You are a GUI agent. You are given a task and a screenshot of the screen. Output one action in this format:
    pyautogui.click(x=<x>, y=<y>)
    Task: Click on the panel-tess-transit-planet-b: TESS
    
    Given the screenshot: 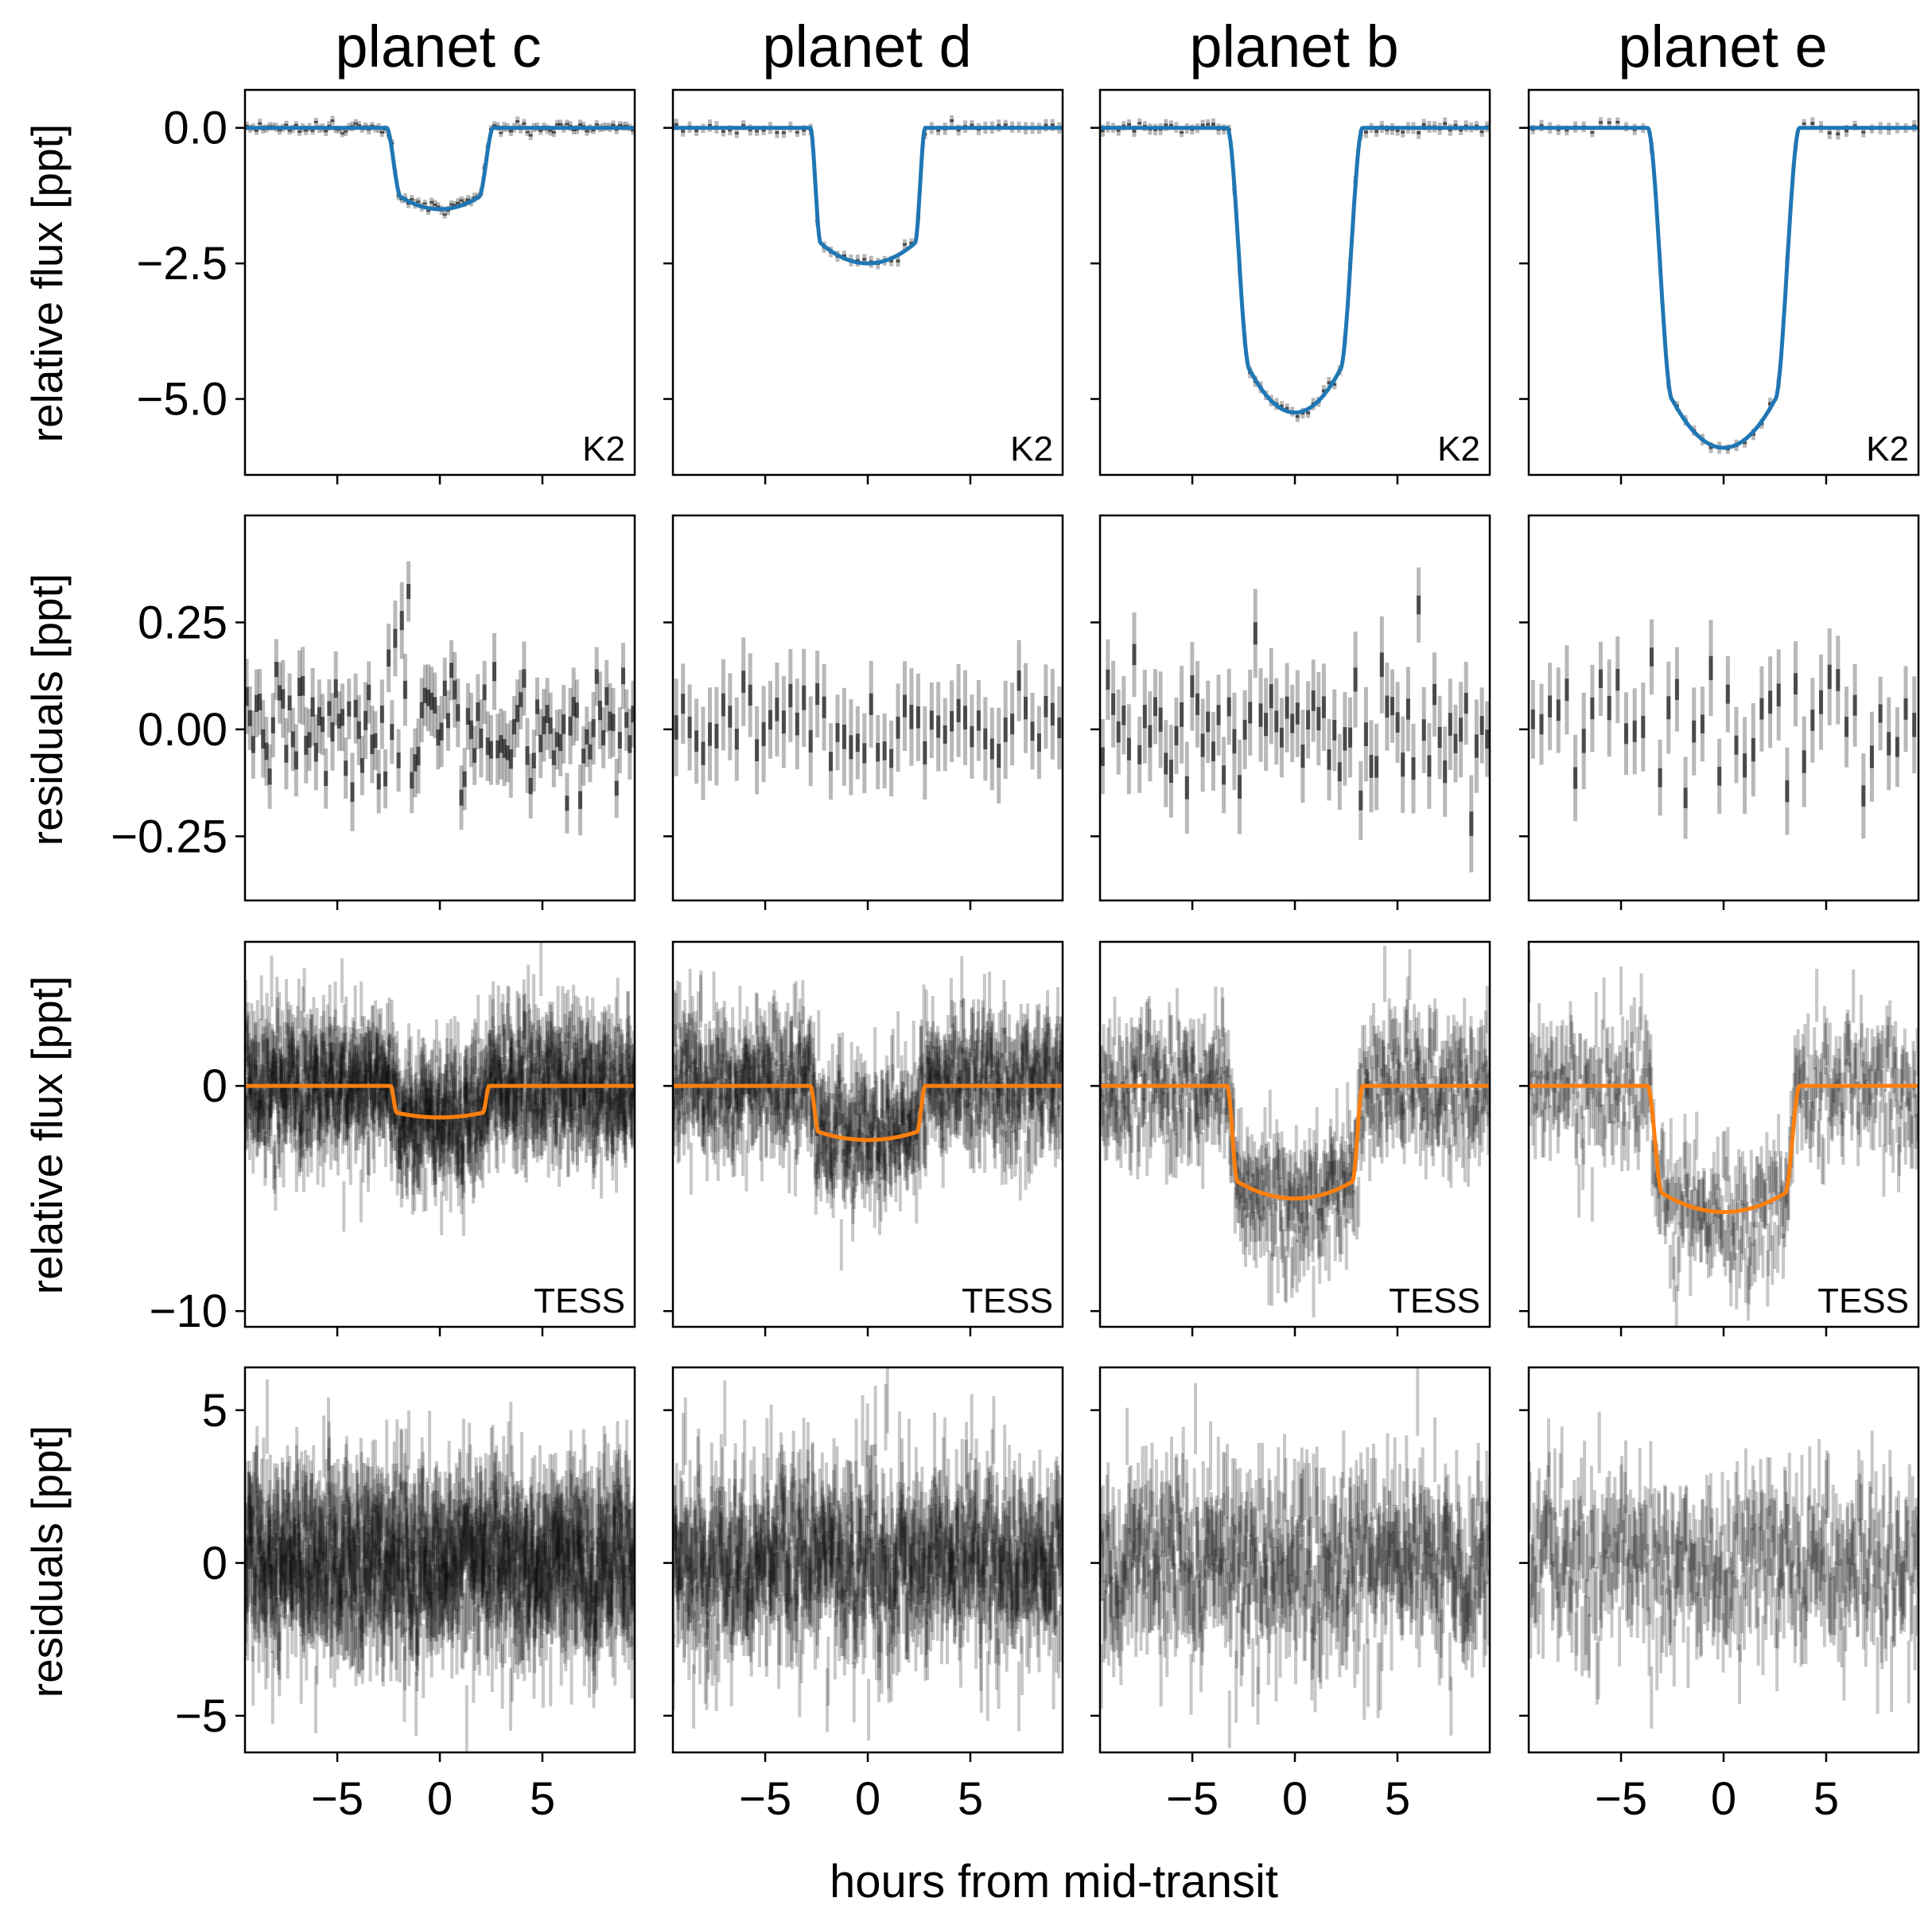 What is the action you would take?
    pyautogui.click(x=1290, y=1138)
    